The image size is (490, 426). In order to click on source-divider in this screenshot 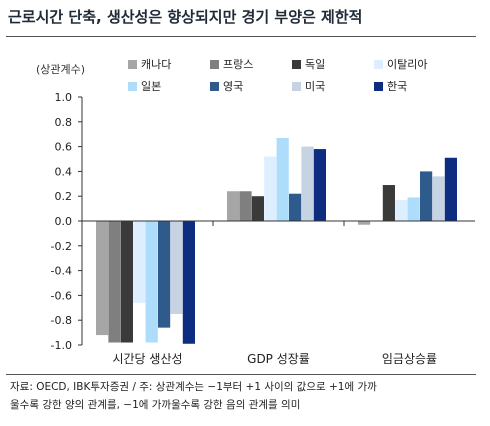, I will do `click(241, 374)`.